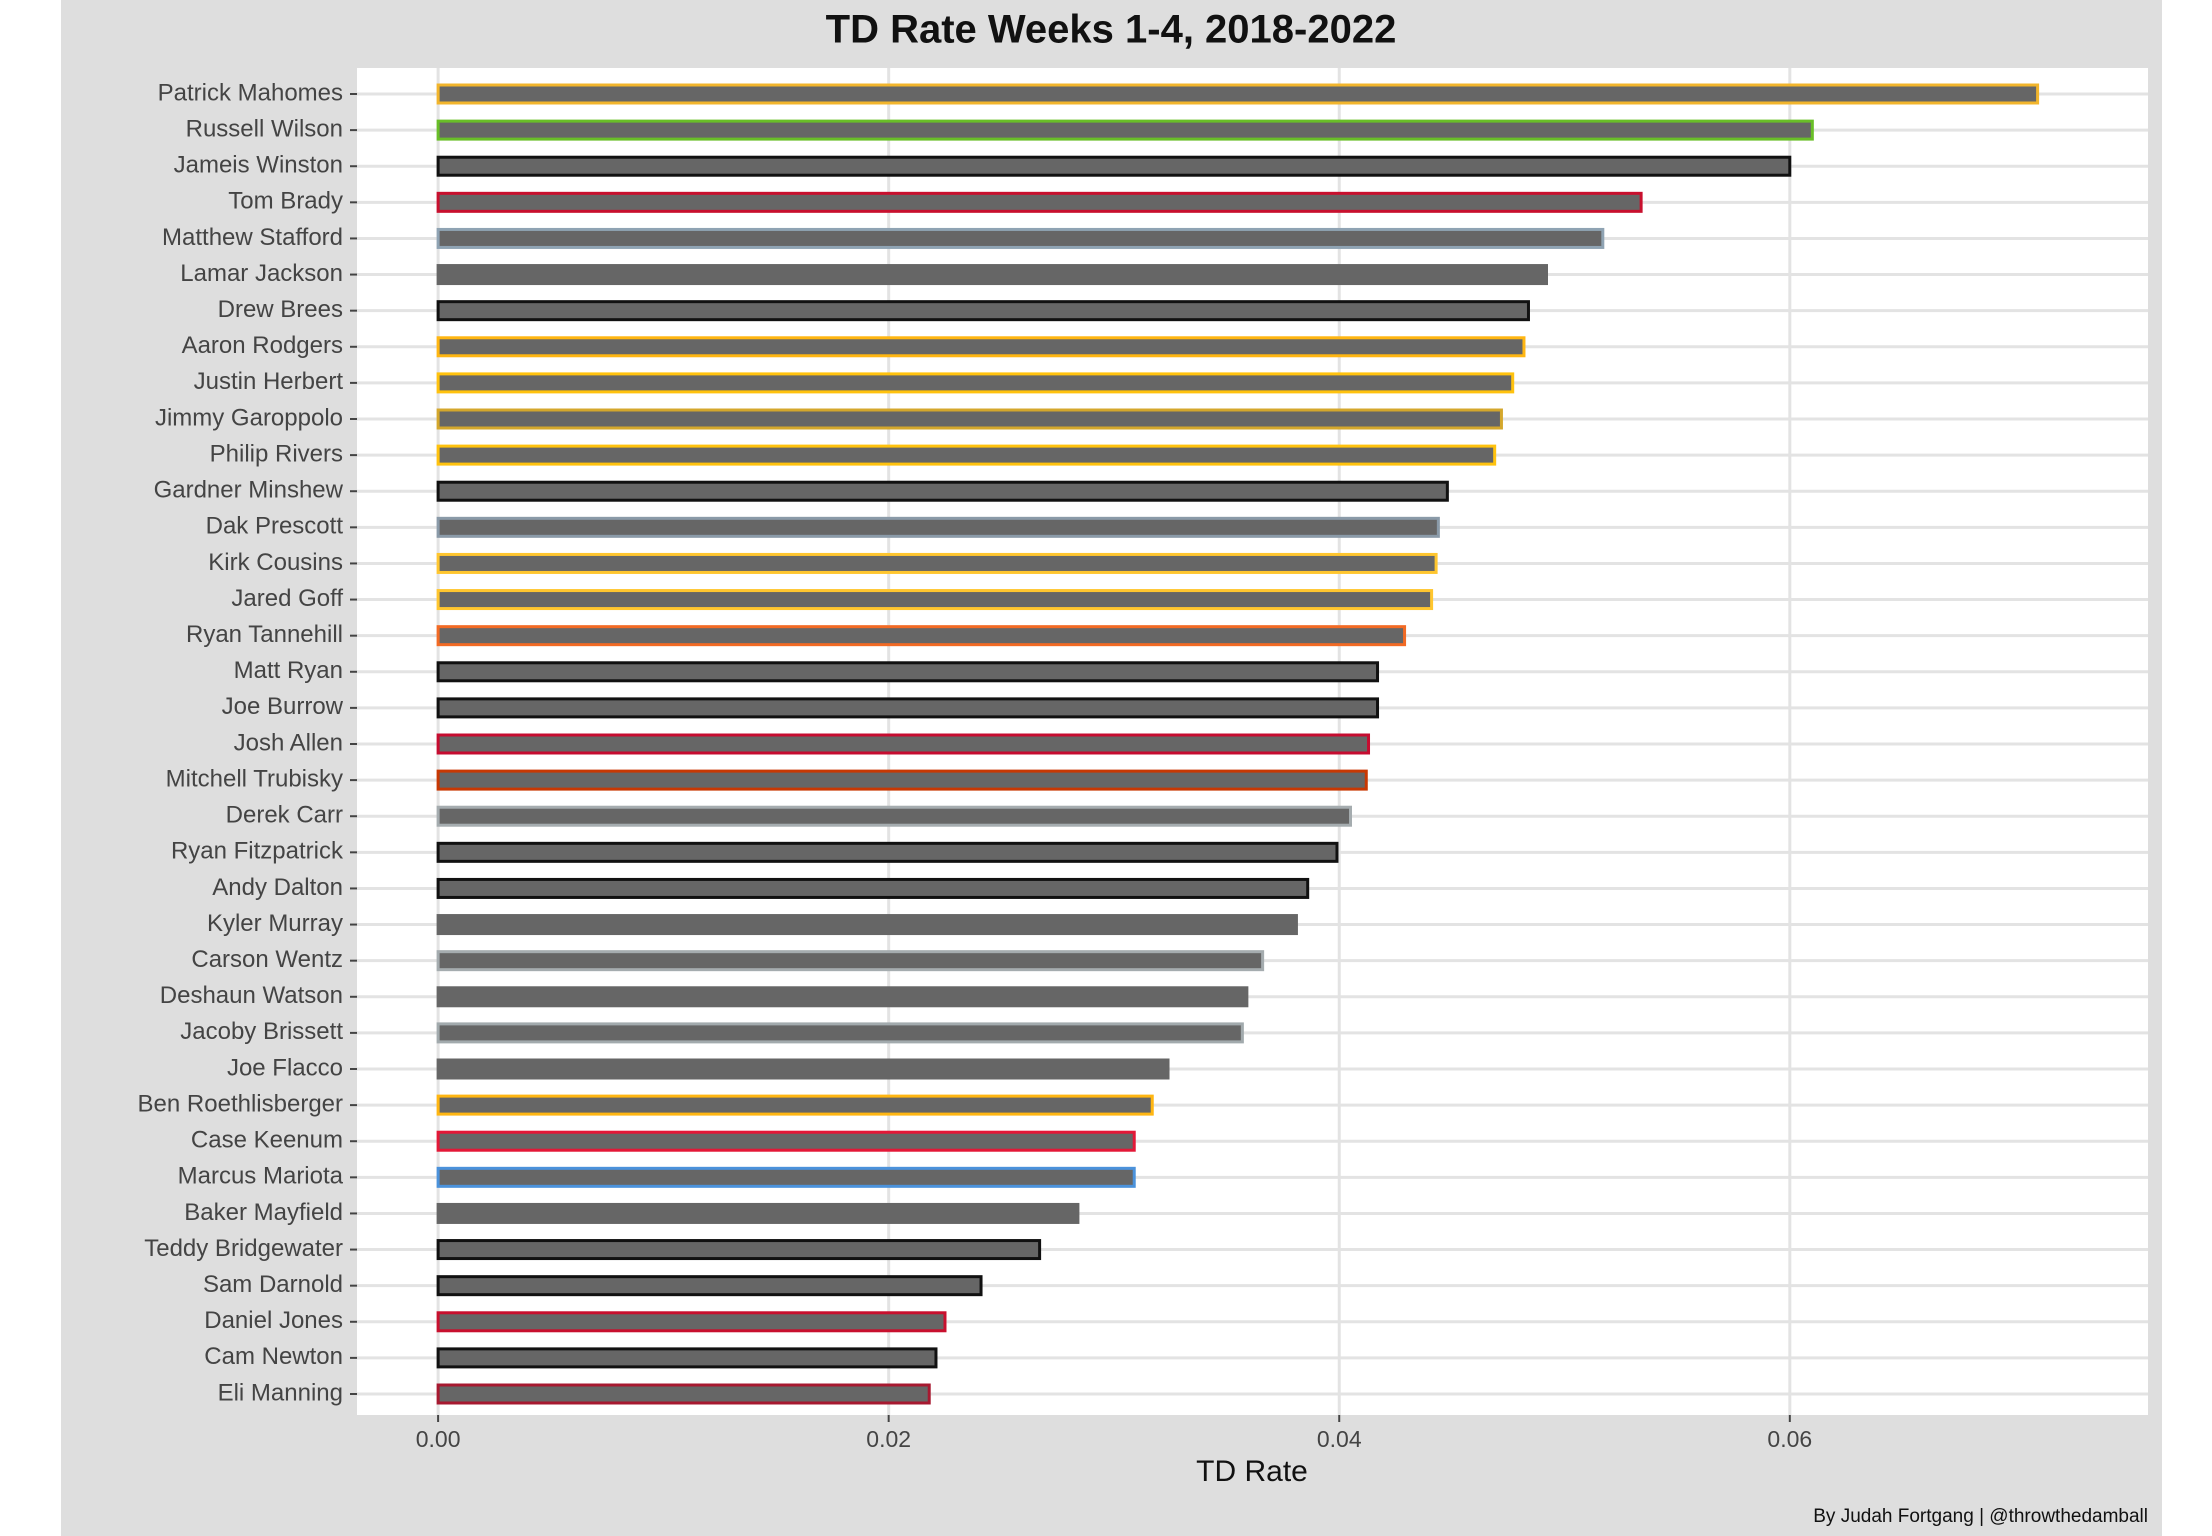 This screenshot has width=2212, height=1536. What do you see at coordinates (249, 417) in the screenshot?
I see `y-tick-label: Jimmy Garoppolo` at bounding box center [249, 417].